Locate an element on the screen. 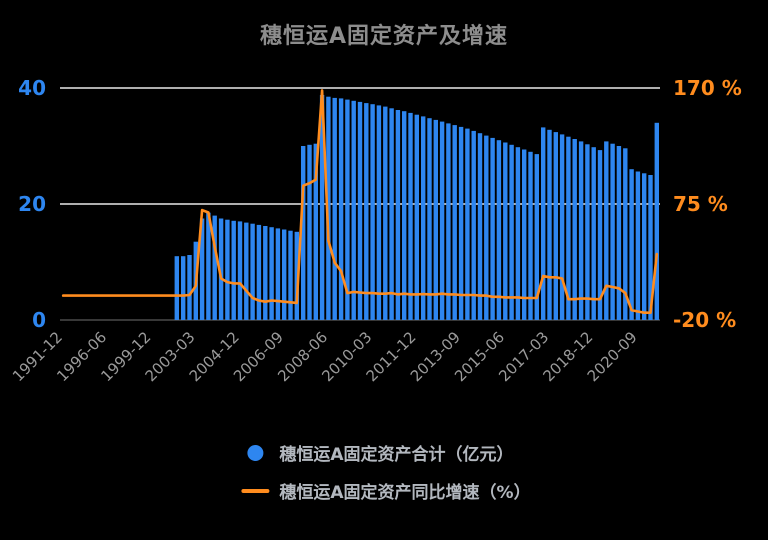 This screenshot has width=768, height=540. left-axis-tick-label: 20 is located at coordinates (32, 204).